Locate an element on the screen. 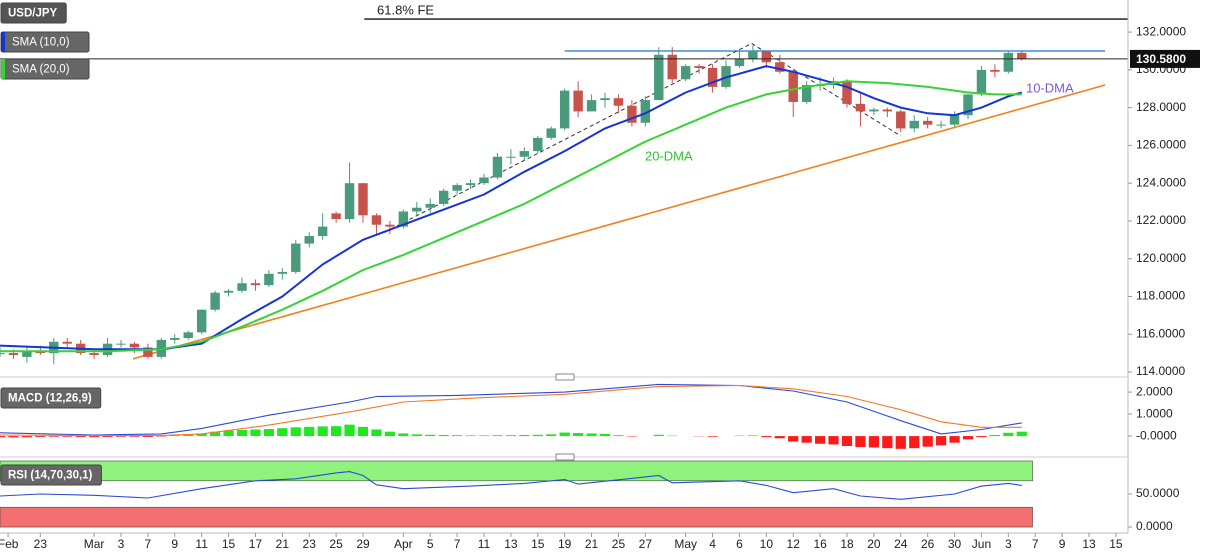 This screenshot has width=1207, height=555. indicator-legend: USD/JPY is located at coordinates (33, 13).